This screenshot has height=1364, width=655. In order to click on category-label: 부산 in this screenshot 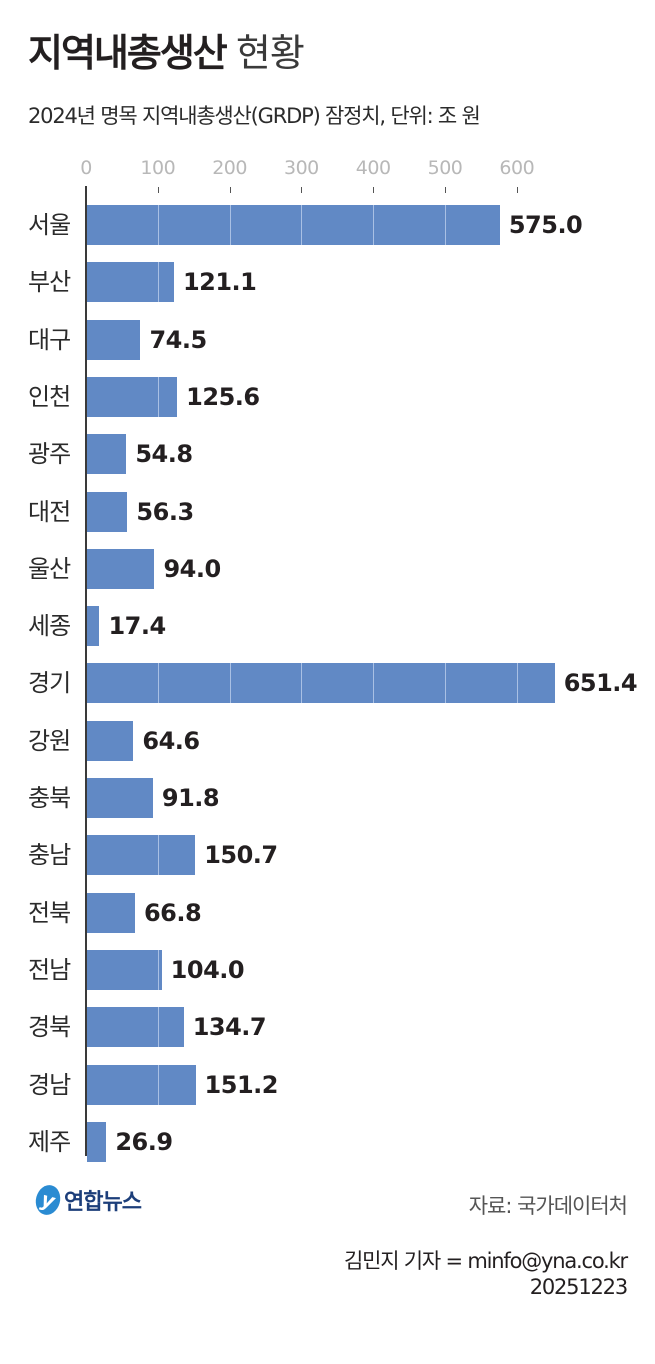, I will do `click(49, 282)`.